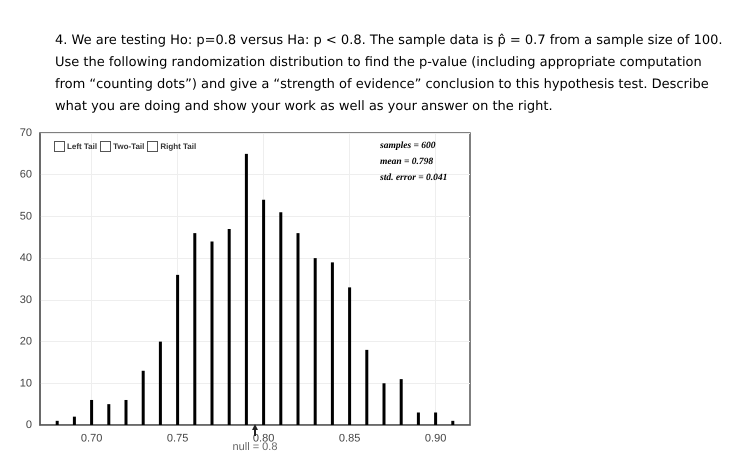  Describe the element at coordinates (91, 438) in the screenshot. I see `x-tick-label: 0.70` at that location.